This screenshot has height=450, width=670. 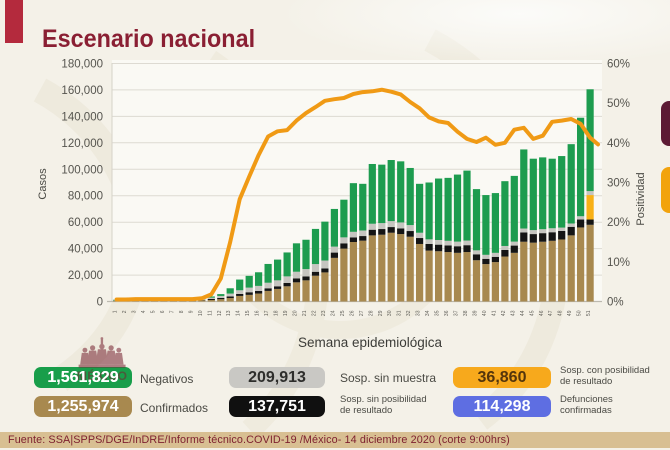 What do you see at coordinates (618, 65) in the screenshot?
I see `svg-text: 60%` at bounding box center [618, 65].